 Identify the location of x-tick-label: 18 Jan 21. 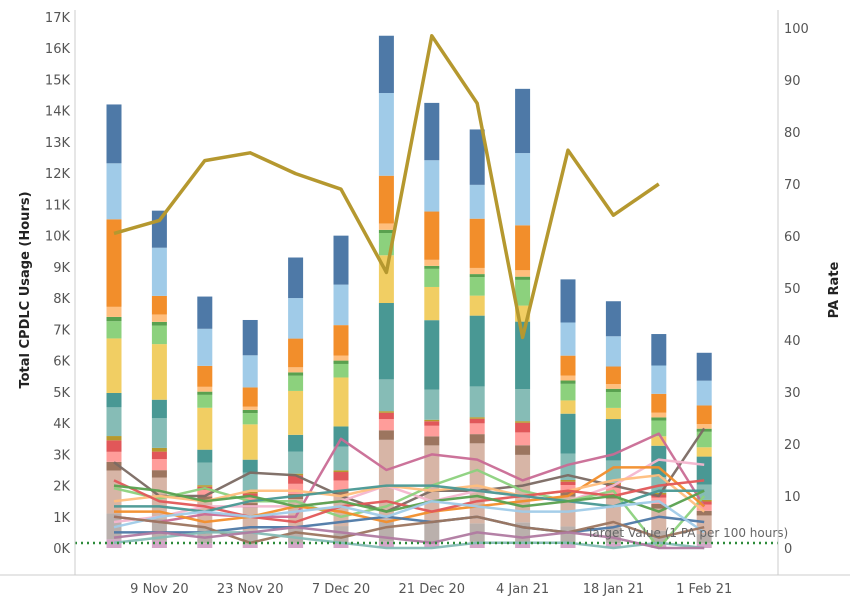
(613, 589).